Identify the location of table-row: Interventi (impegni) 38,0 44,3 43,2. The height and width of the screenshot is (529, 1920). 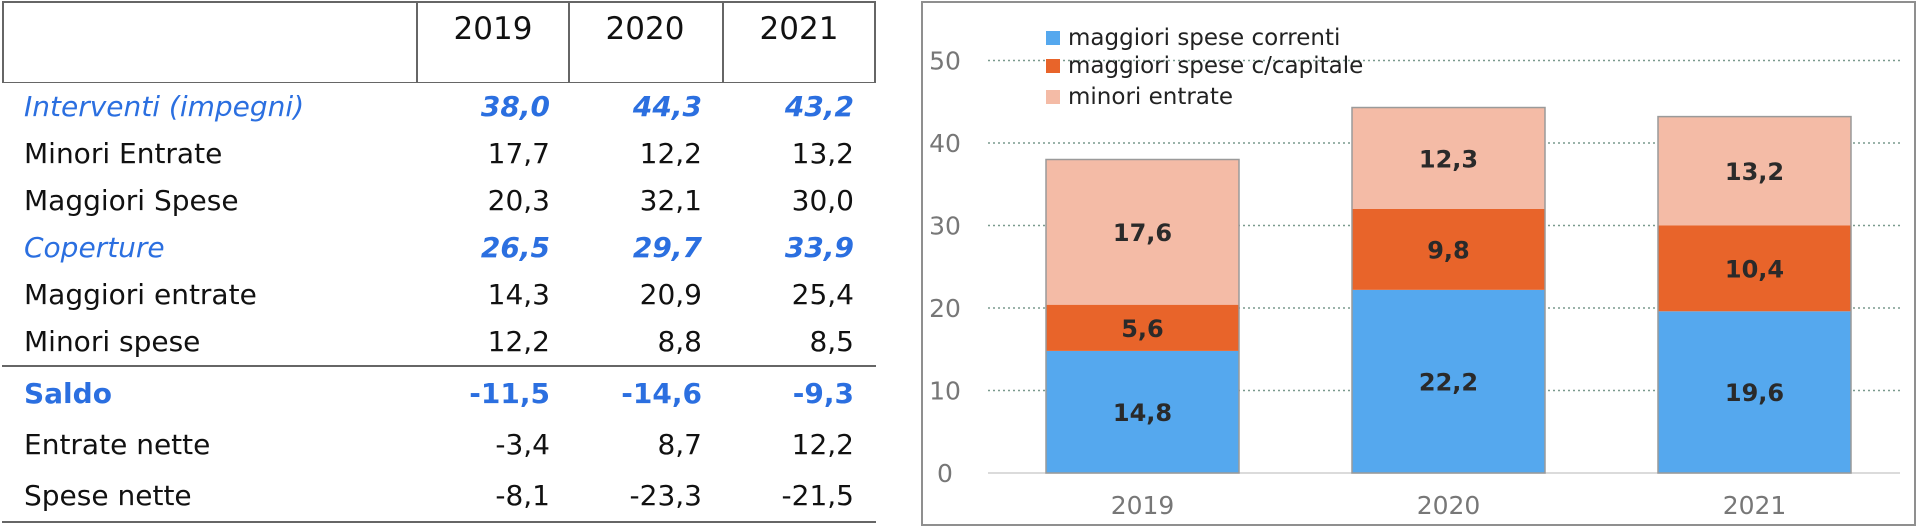
(439, 113).